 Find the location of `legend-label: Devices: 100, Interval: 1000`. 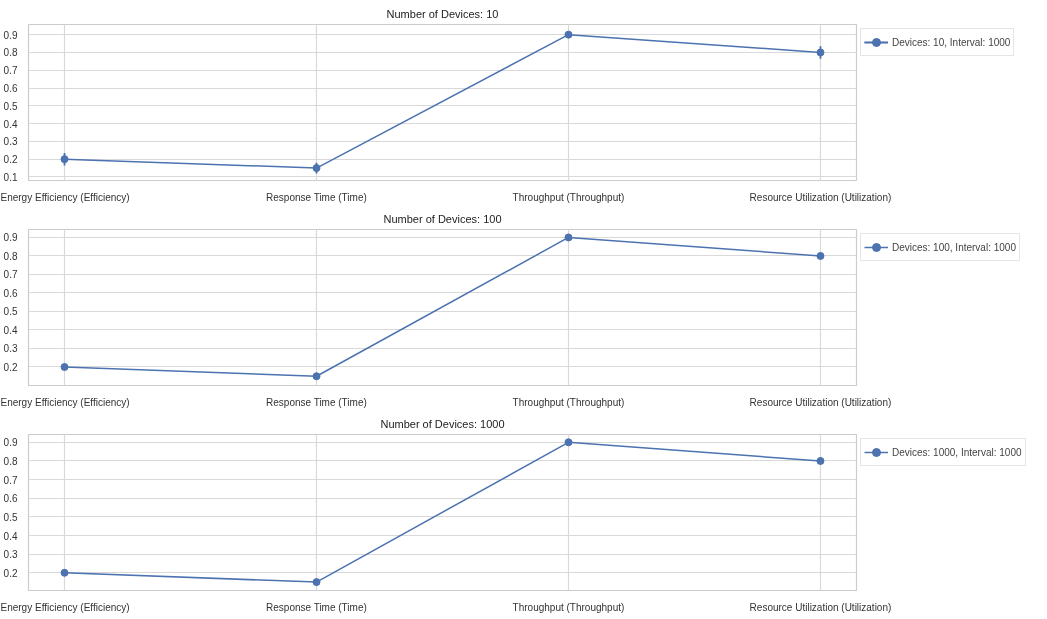

legend-label: Devices: 100, Interval: 1000 is located at coordinates (954, 247).